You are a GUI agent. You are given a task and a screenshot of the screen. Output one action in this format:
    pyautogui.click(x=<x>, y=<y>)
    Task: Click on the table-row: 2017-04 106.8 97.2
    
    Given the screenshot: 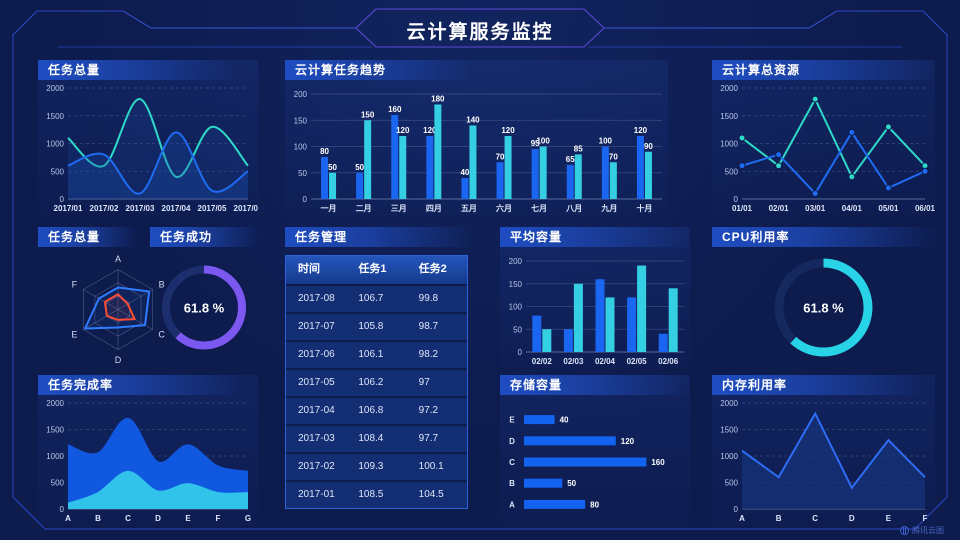 What is the action you would take?
    pyautogui.click(x=376, y=410)
    